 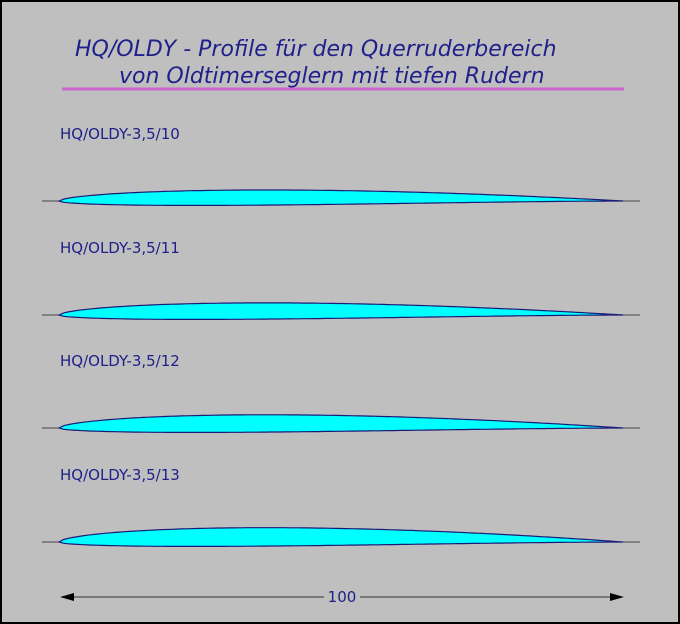 What do you see at coordinates (120, 475) in the screenshot?
I see `profile-label: HQ/OLDY-3,5/13` at bounding box center [120, 475].